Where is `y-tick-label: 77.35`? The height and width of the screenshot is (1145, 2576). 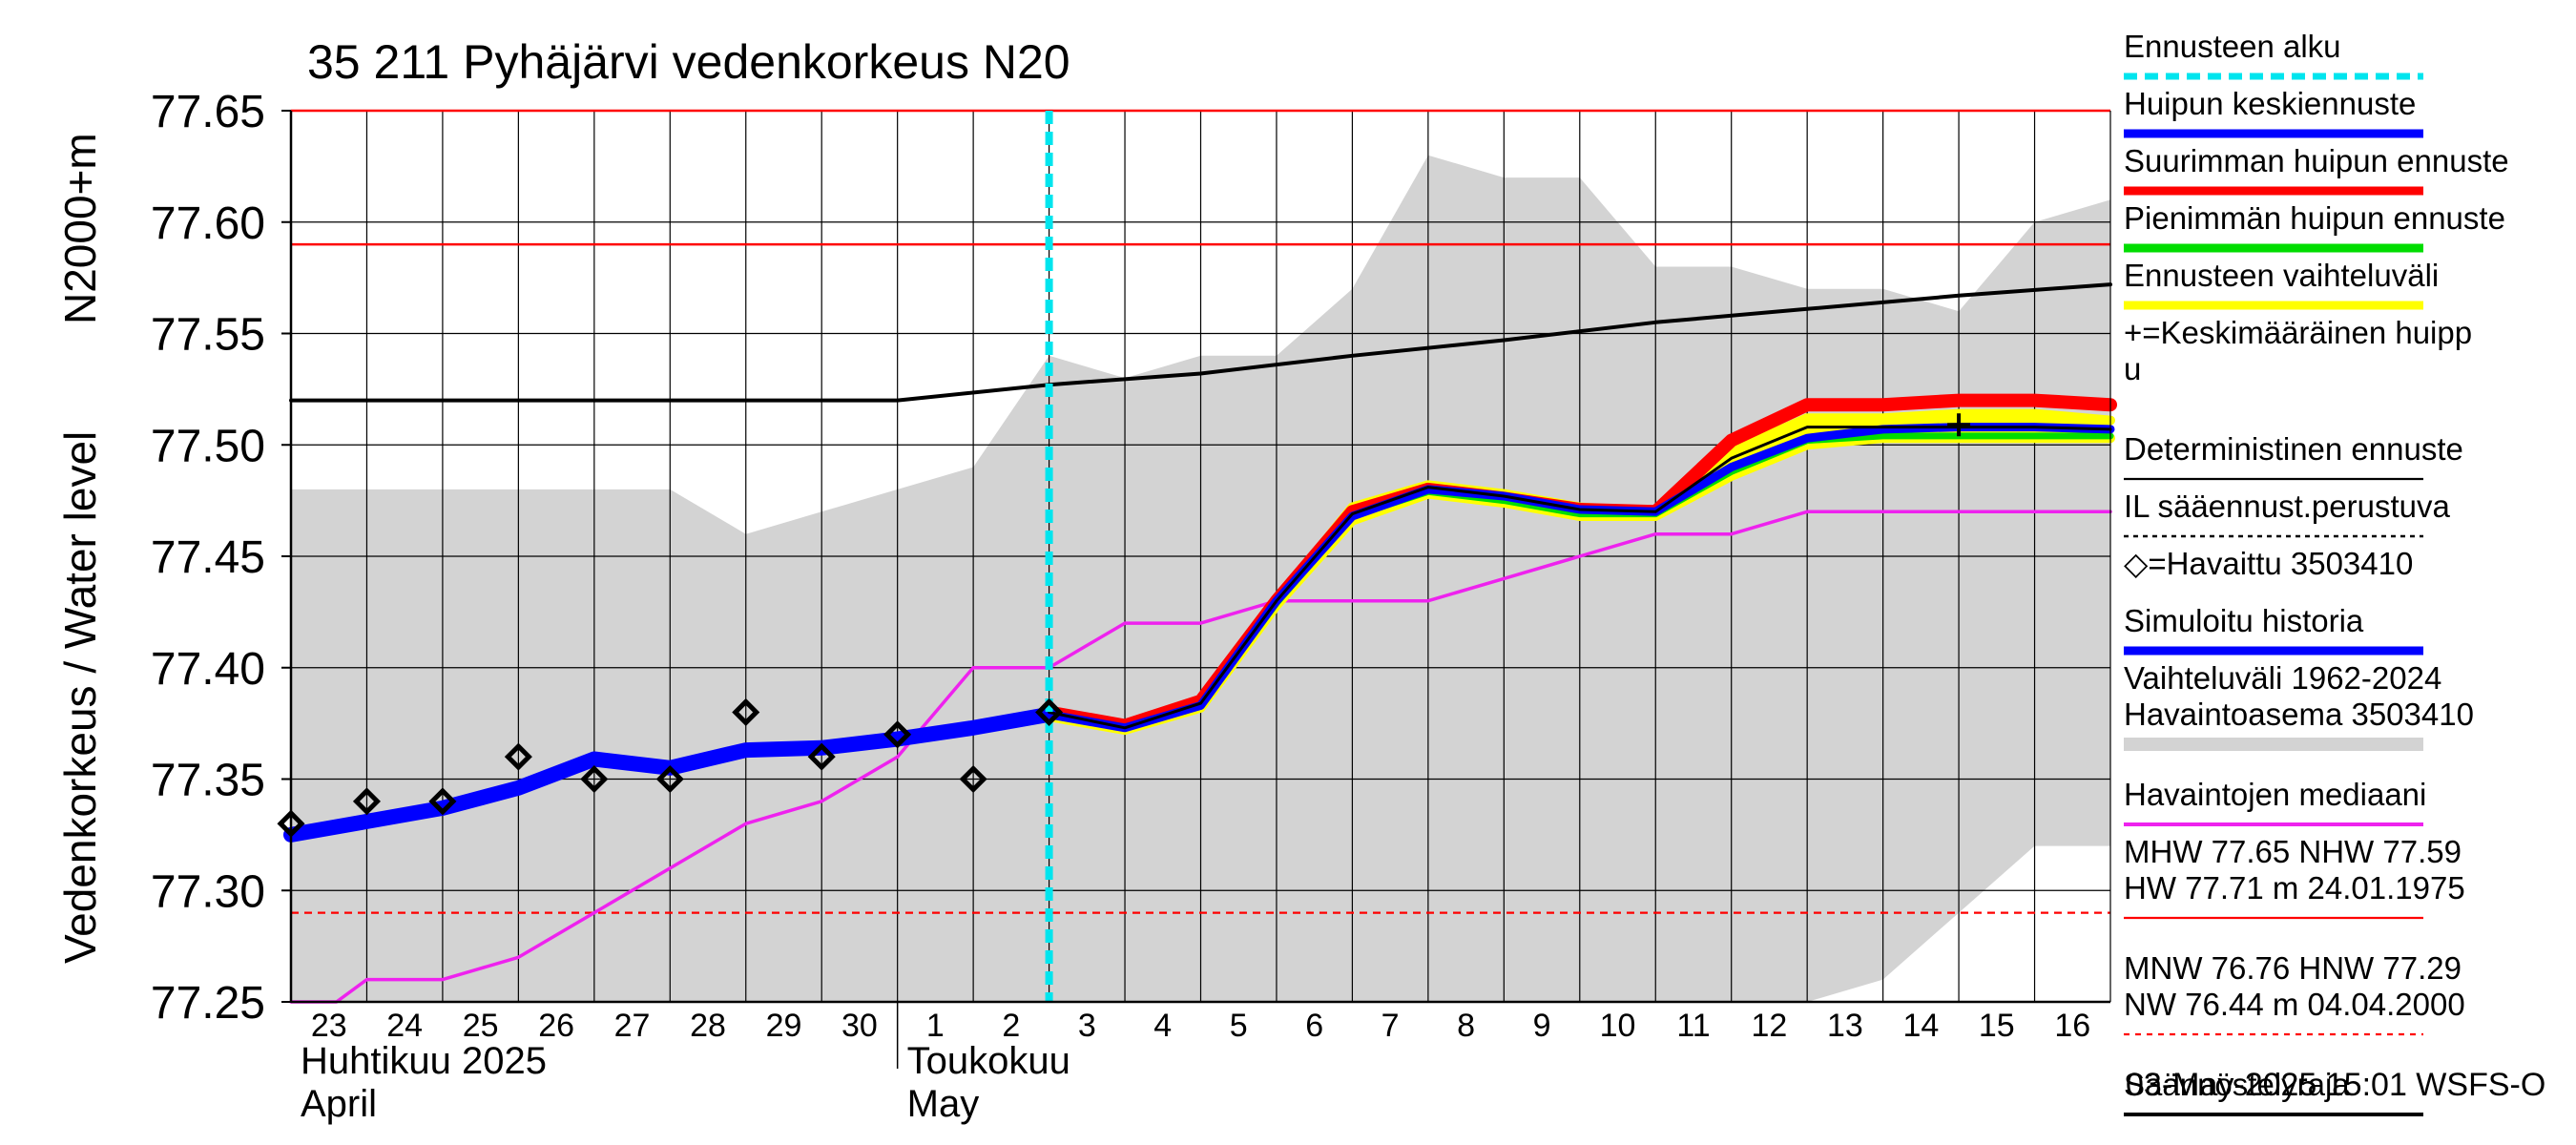 y-tick-label: 77.35 is located at coordinates (208, 781).